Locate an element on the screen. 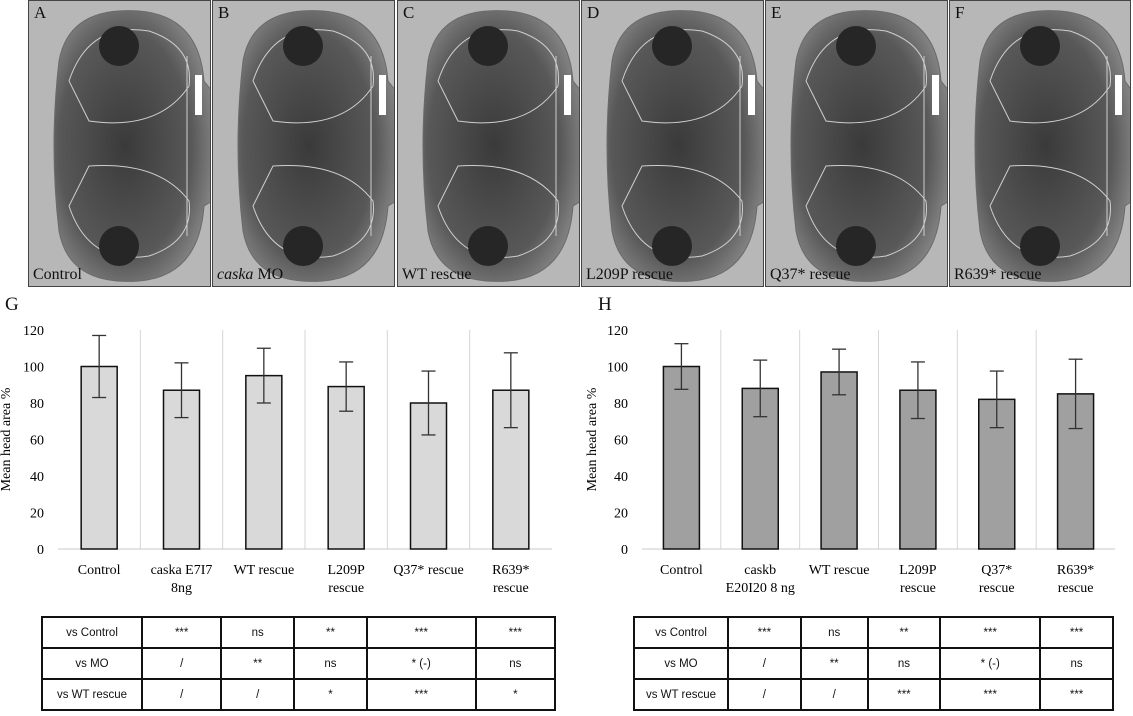 The width and height of the screenshot is (1133, 716). image-panel-f: F R639* rescue is located at coordinates (1040, 143).